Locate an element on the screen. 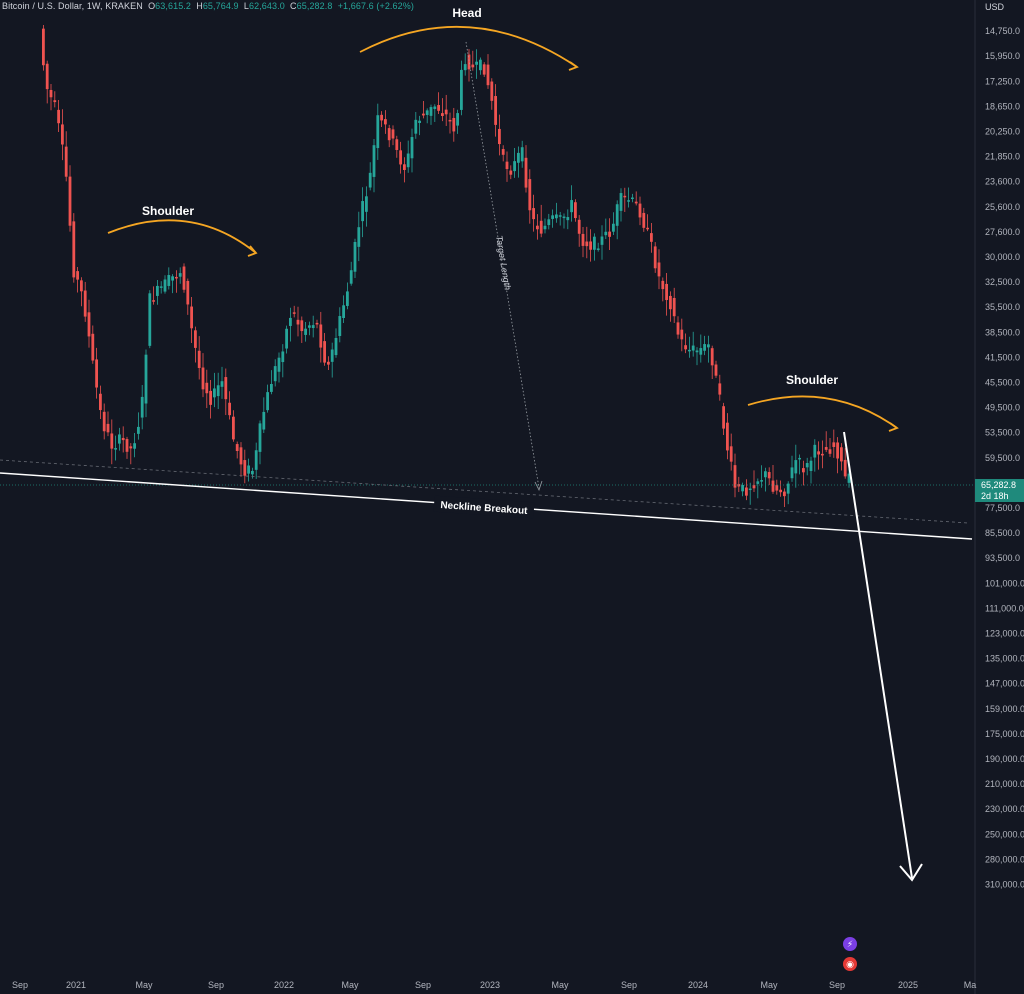  currency-label: USD is located at coordinates (994, 7).